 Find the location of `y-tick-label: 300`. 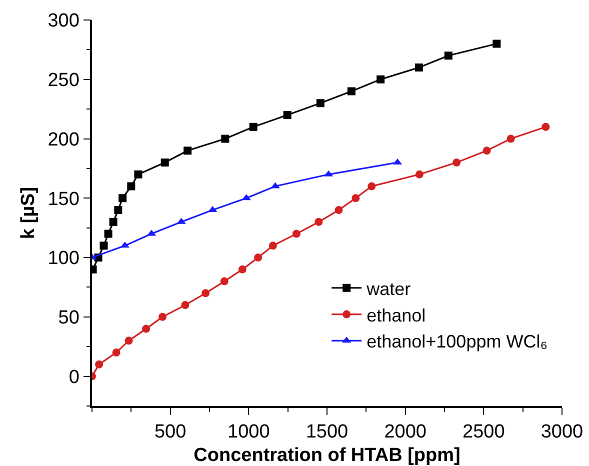

y-tick-label: 300 is located at coordinates (64, 21).